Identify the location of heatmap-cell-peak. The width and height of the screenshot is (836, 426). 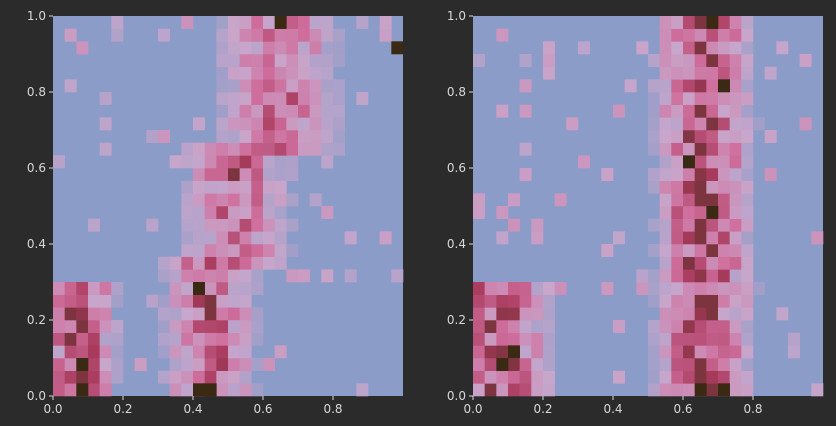
(199, 288).